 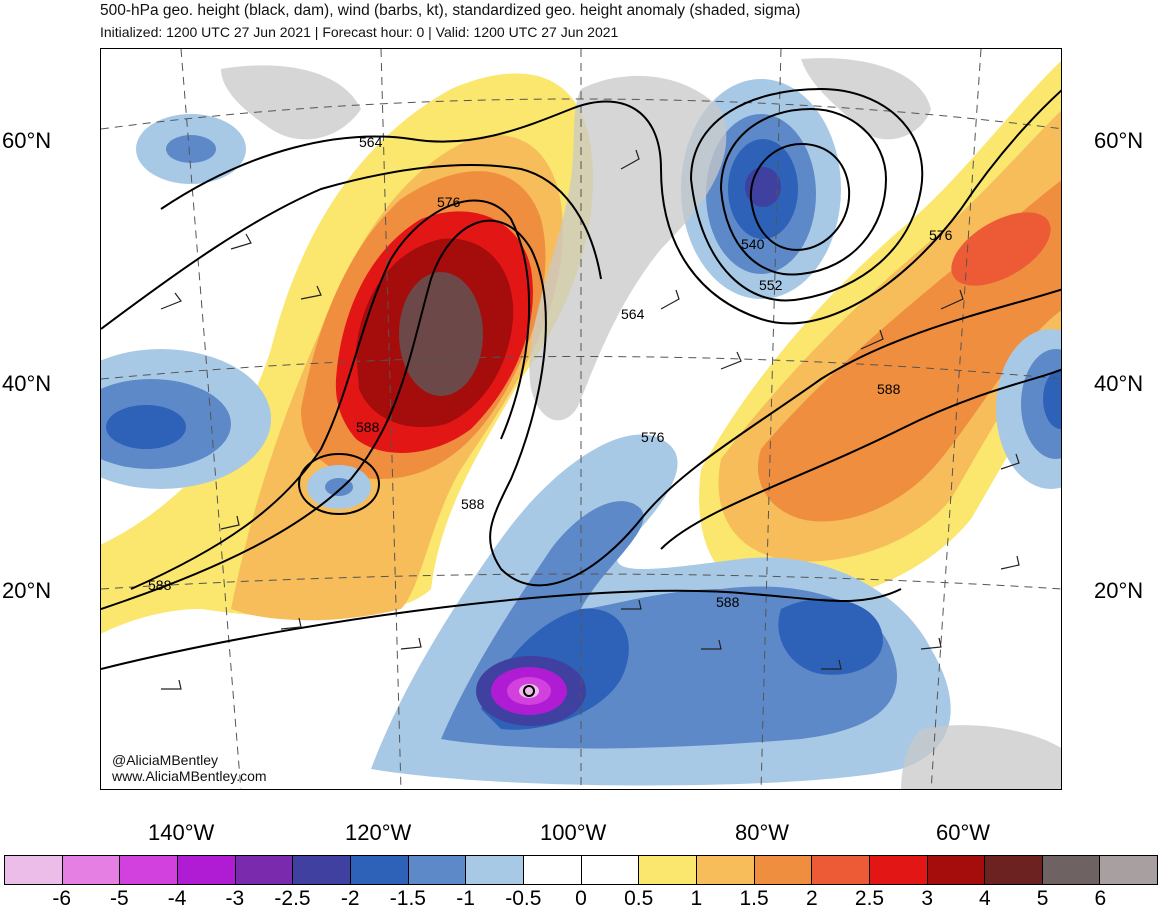 What do you see at coordinates (1119, 383) in the screenshot?
I see `lat-label-40n-right: 40°N` at bounding box center [1119, 383].